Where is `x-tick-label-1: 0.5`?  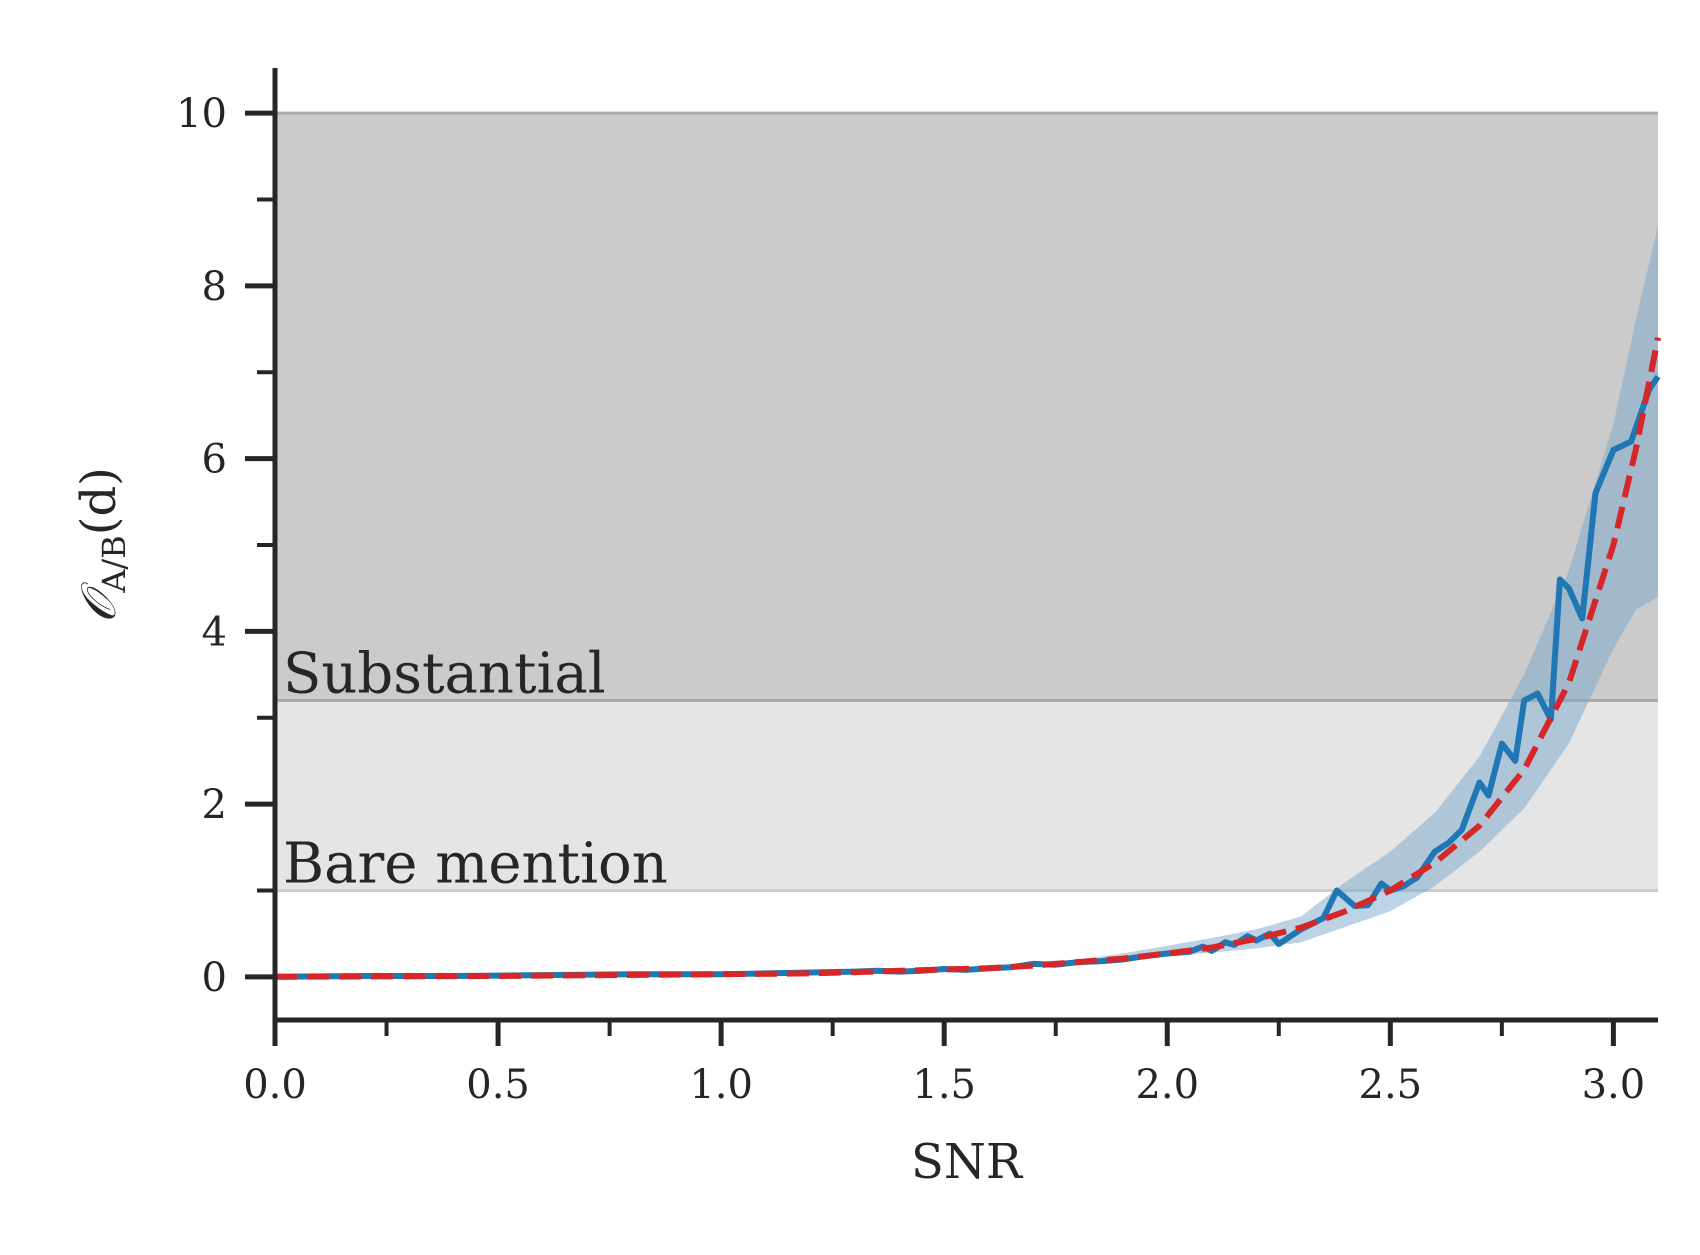 x-tick-label-1: 0.5 is located at coordinates (498, 1085).